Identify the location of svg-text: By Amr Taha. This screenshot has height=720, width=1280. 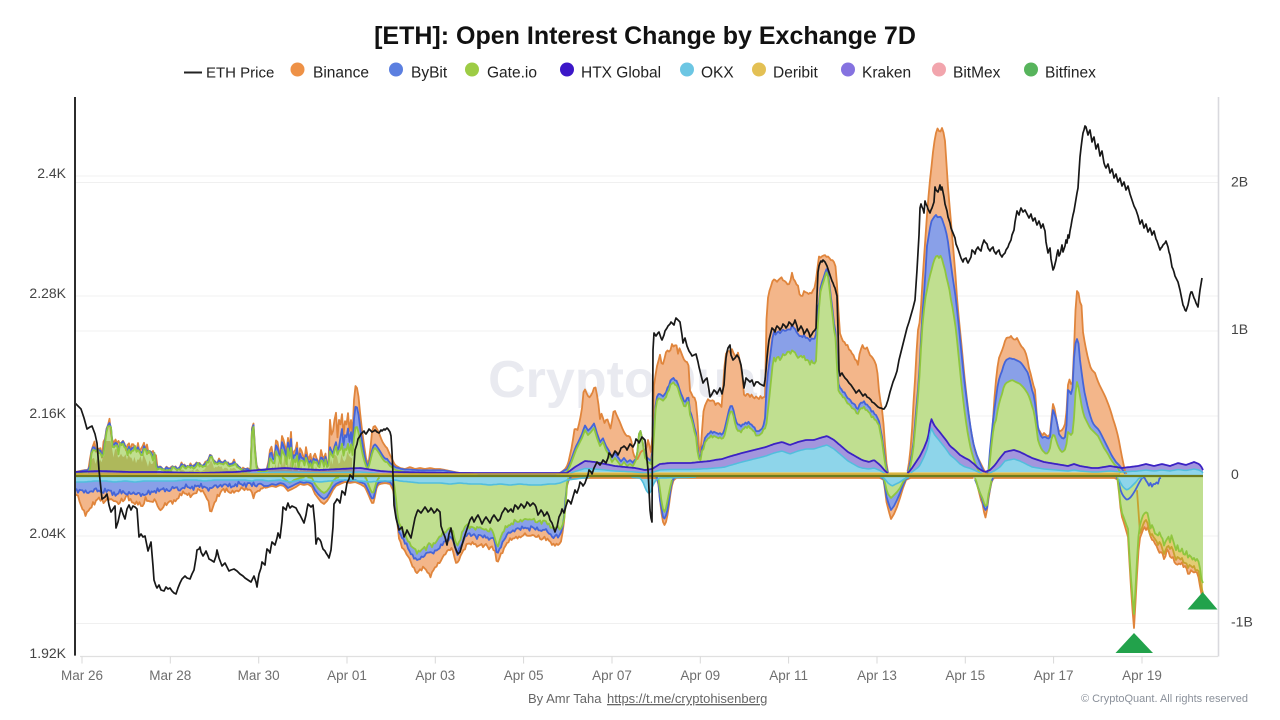
(565, 698).